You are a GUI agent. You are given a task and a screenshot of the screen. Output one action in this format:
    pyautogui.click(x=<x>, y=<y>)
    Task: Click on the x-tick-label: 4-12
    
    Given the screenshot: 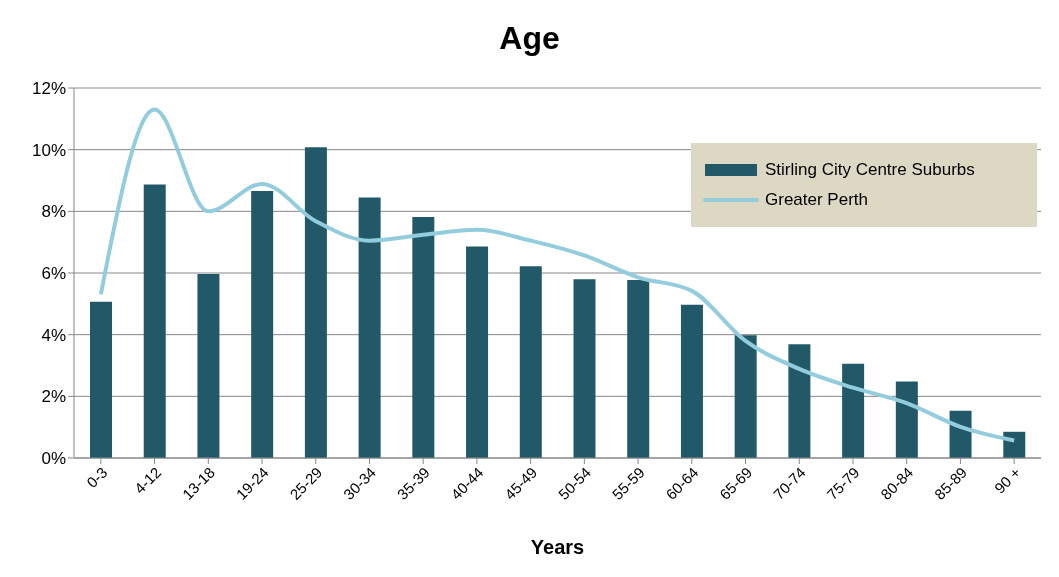 What is the action you would take?
    pyautogui.click(x=147, y=480)
    